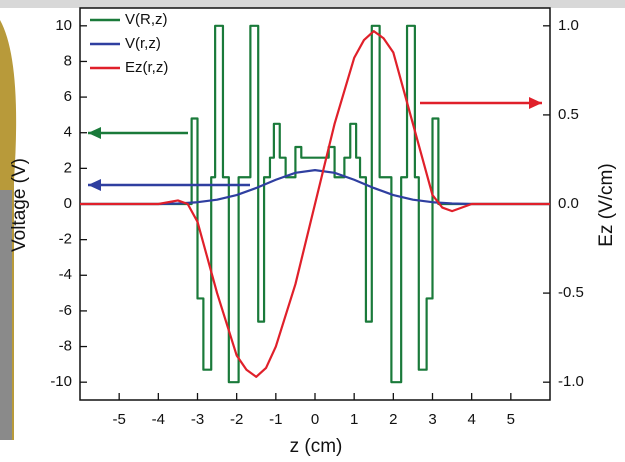  Describe the element at coordinates (568, 114) in the screenshot. I see `y2-tick-label: 0.5` at that location.